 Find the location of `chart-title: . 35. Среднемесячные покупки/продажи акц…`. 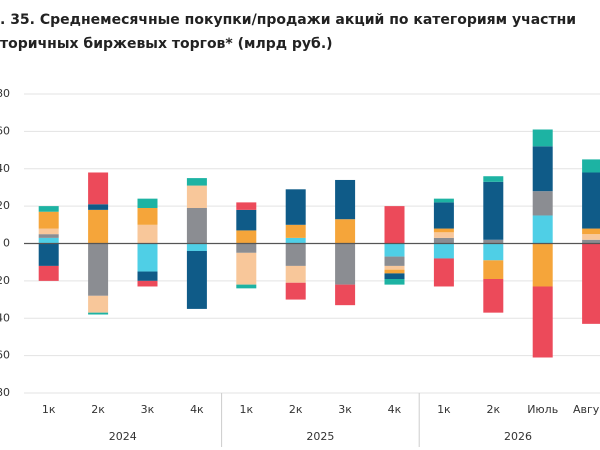

chart-title: . 35. Среднемесячные покупки/продажи акц… is located at coordinates (288, 20).